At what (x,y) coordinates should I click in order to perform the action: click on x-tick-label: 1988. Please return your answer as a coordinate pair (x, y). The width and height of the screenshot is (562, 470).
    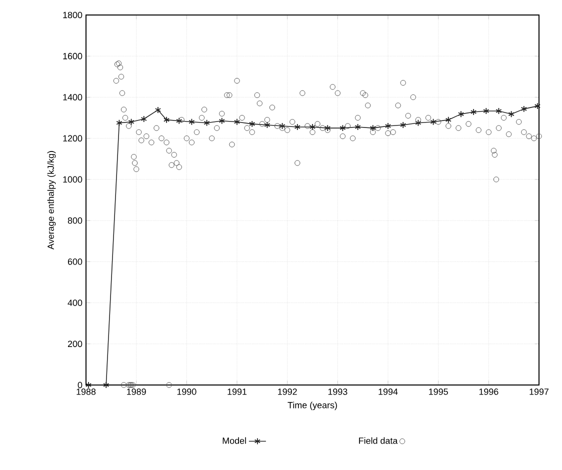
    Looking at the image, I should click on (86, 391).